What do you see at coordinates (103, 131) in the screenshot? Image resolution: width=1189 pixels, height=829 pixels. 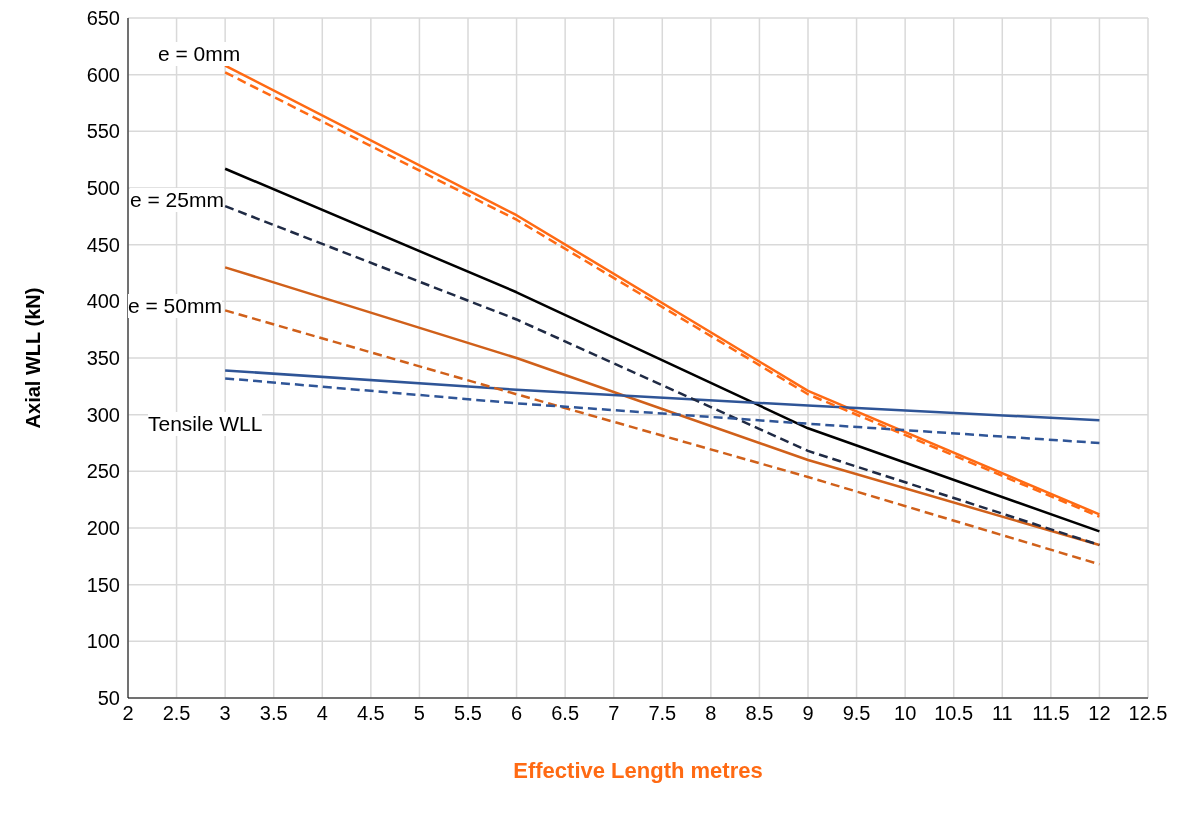 I see `y-tick-label: 550` at bounding box center [103, 131].